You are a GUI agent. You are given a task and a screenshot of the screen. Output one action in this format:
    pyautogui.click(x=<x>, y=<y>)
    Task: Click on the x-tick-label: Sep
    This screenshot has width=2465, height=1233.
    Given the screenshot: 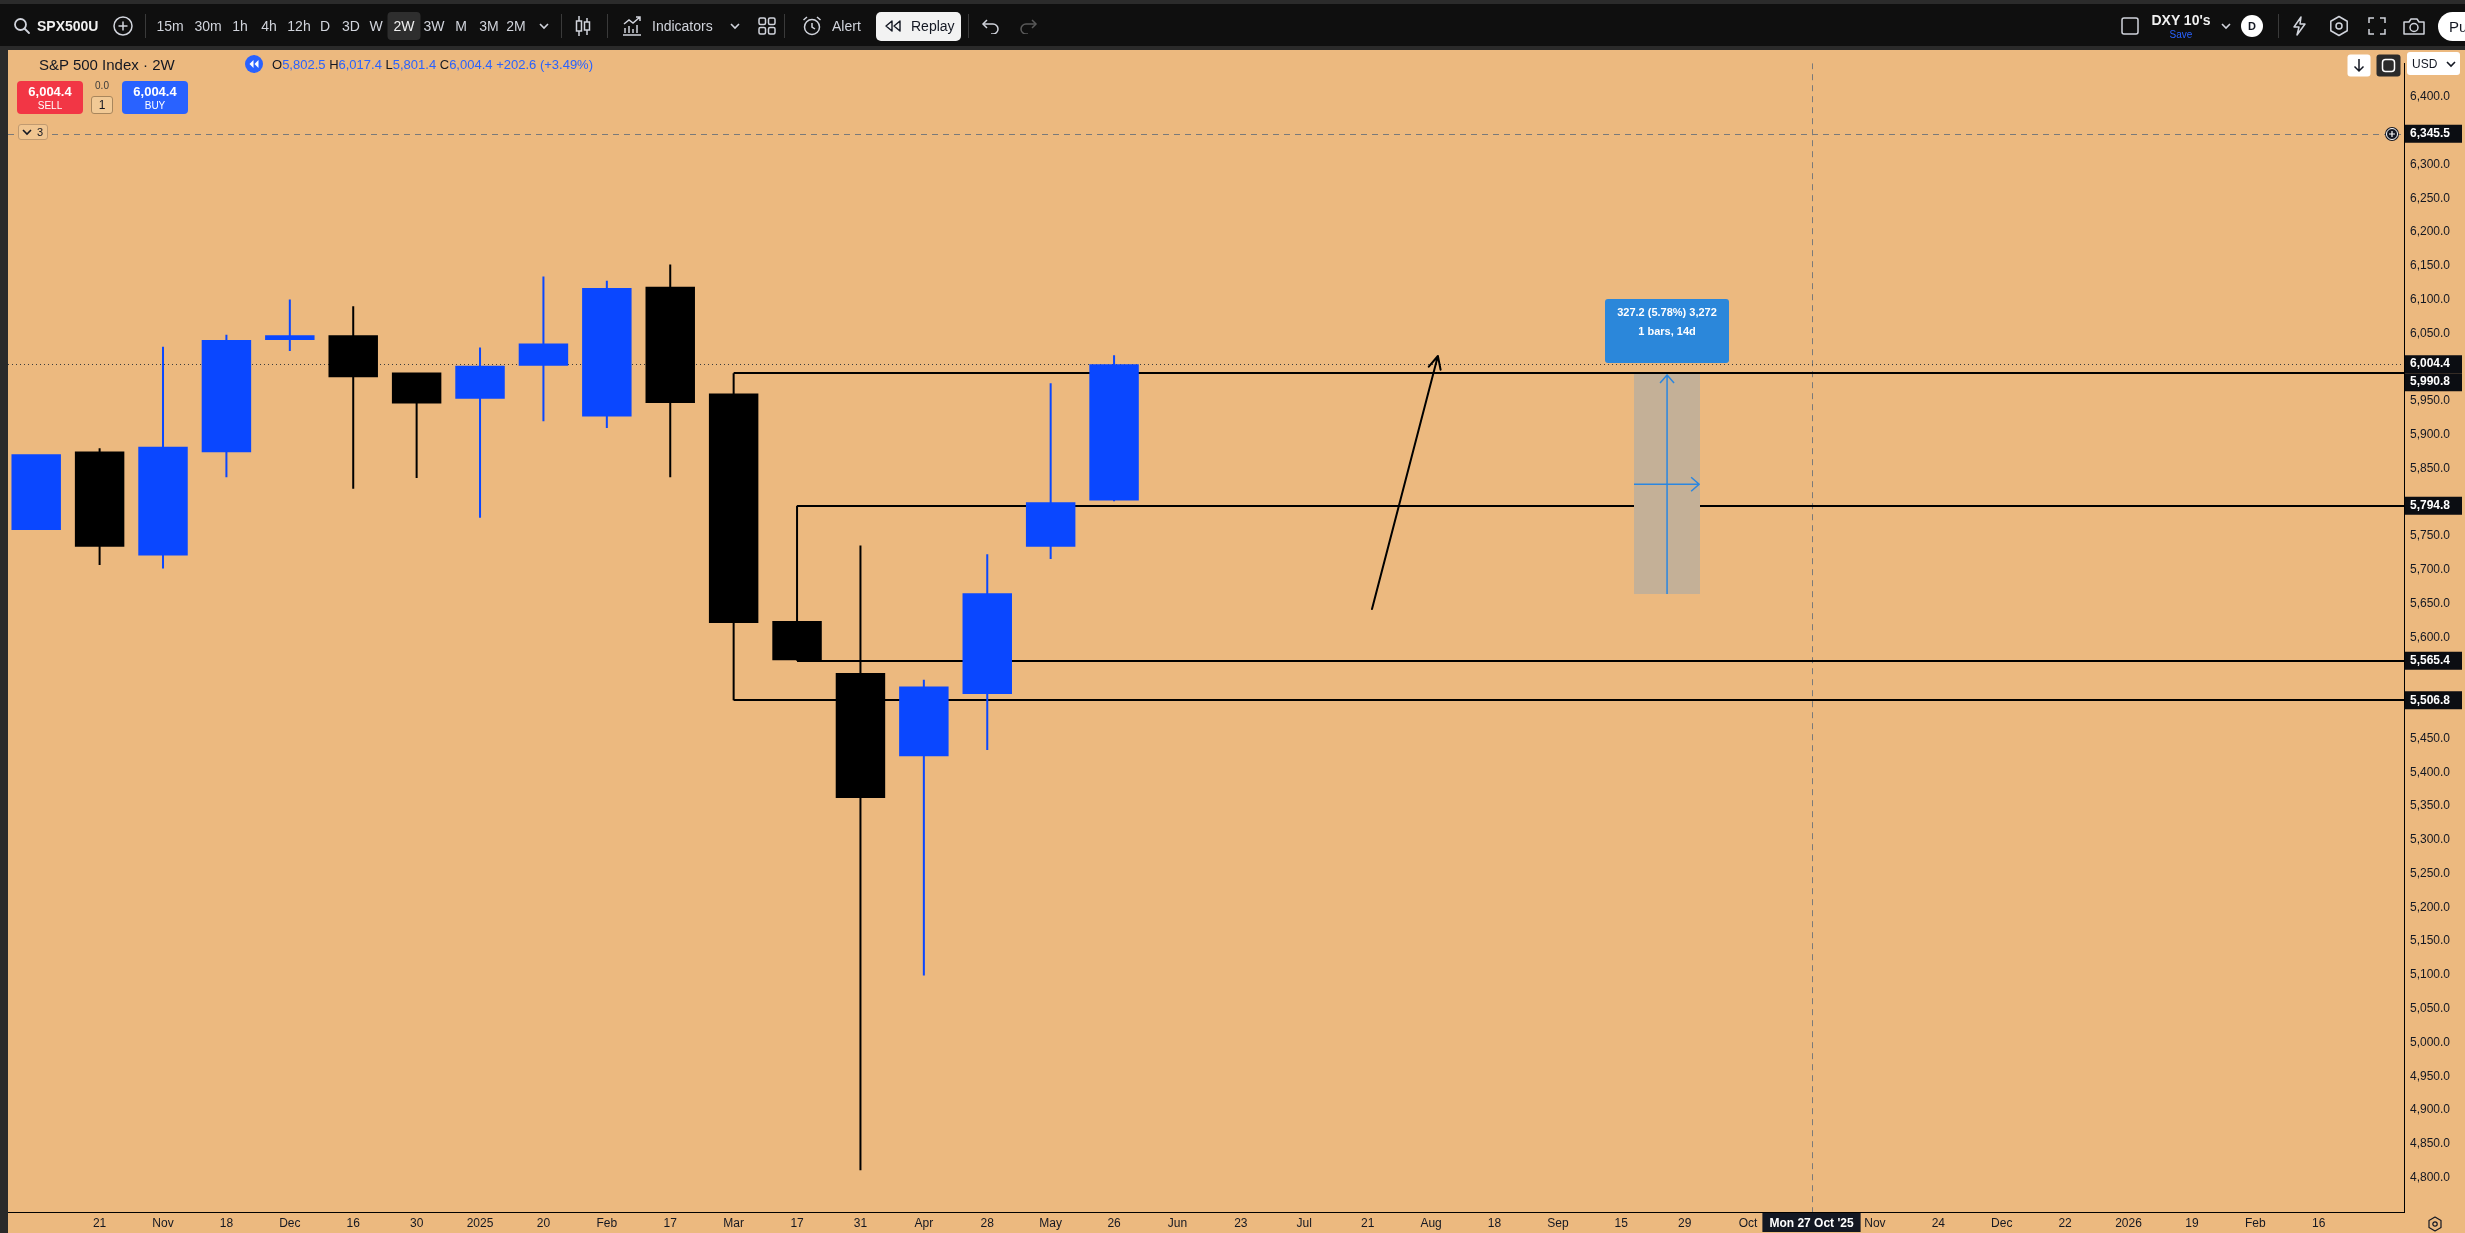 What is the action you would take?
    pyautogui.click(x=1558, y=1222)
    